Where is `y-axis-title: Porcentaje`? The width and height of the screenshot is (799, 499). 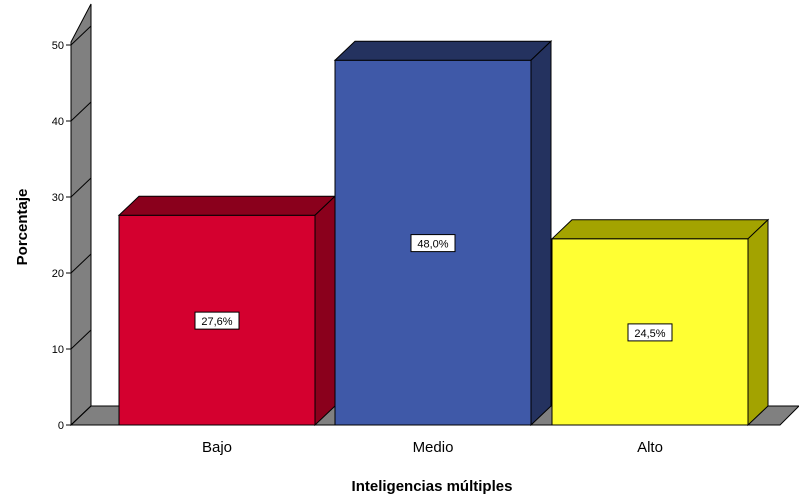 y-axis-title: Porcentaje is located at coordinates (22, 227).